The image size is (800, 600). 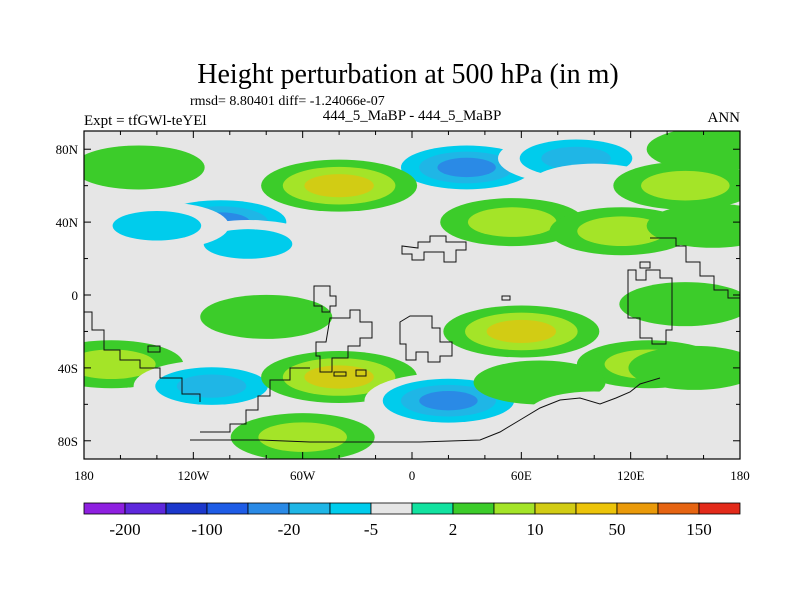 What do you see at coordinates (67, 222) in the screenshot?
I see `y-tick-label: 40N` at bounding box center [67, 222].